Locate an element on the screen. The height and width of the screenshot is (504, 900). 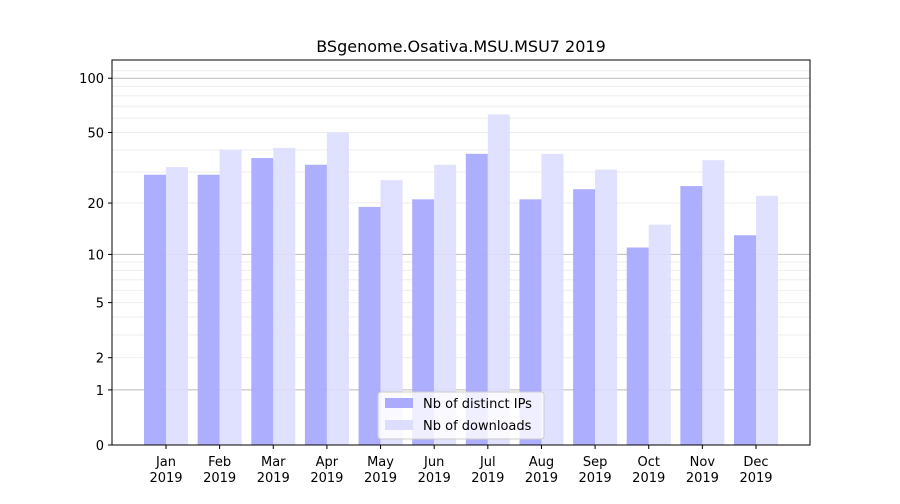
y-tick-label: 2 is located at coordinates (100, 359).